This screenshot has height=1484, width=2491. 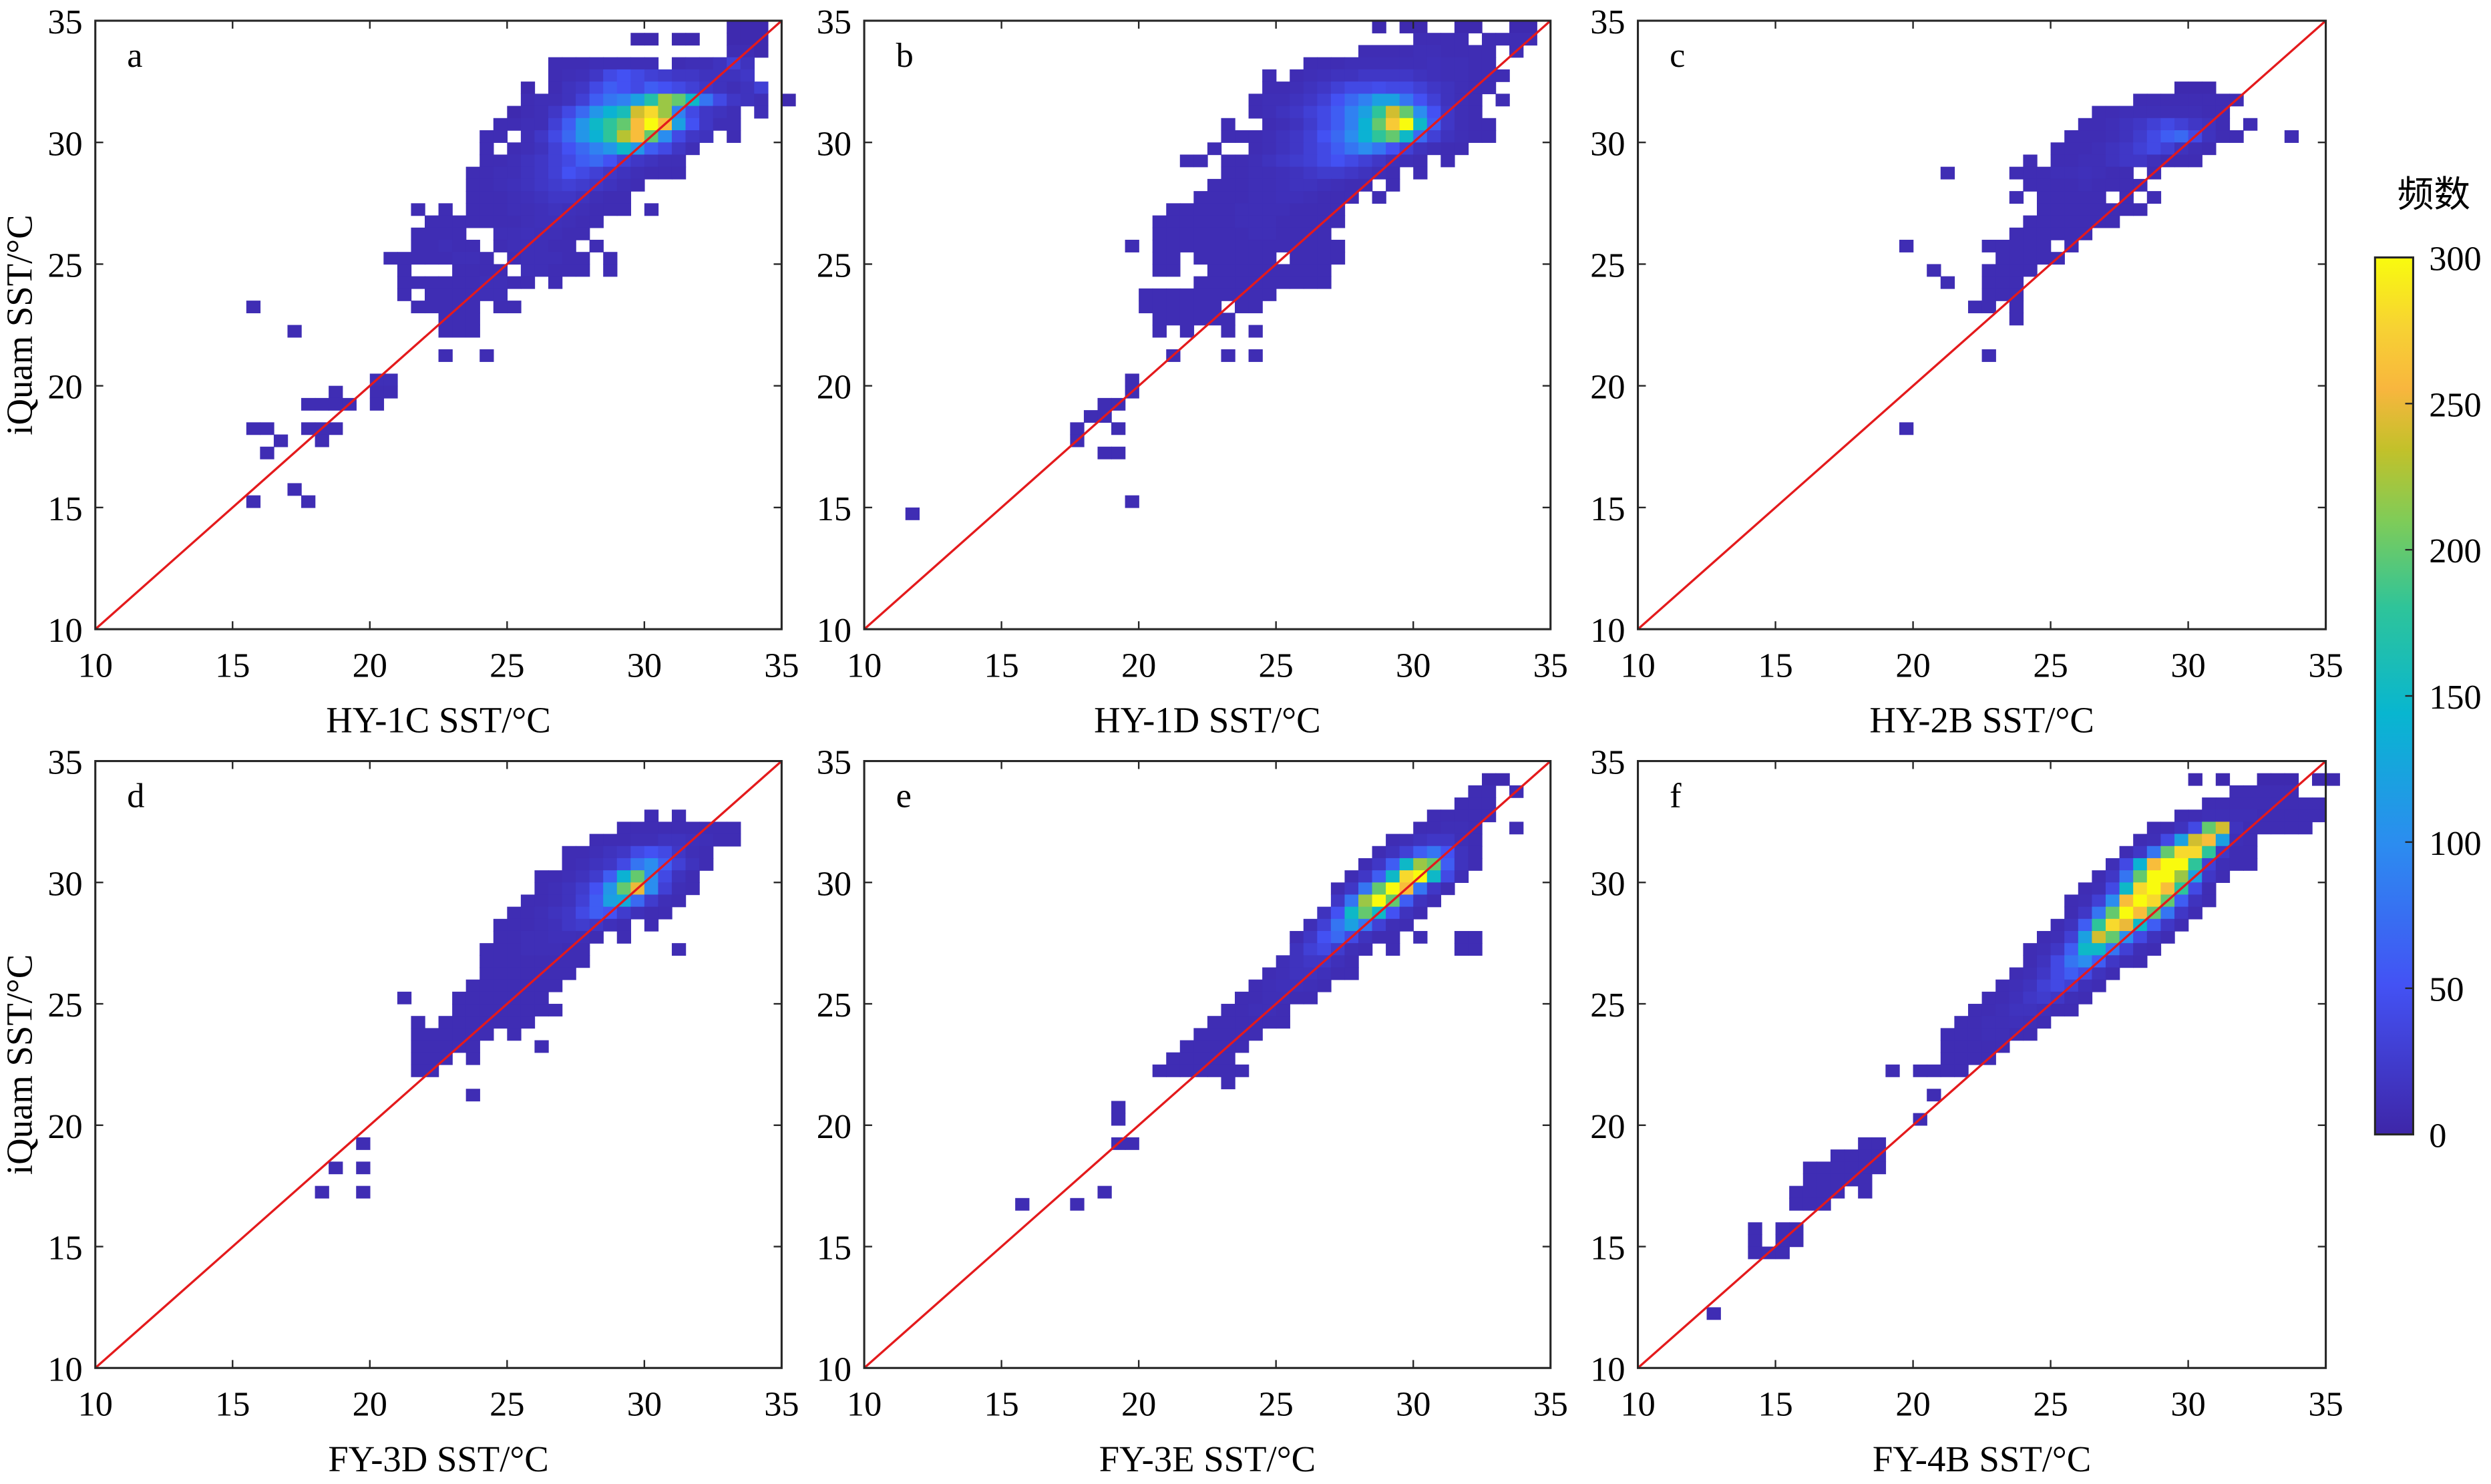 What do you see at coordinates (904, 796) in the screenshot?
I see `panel-letter: e` at bounding box center [904, 796].